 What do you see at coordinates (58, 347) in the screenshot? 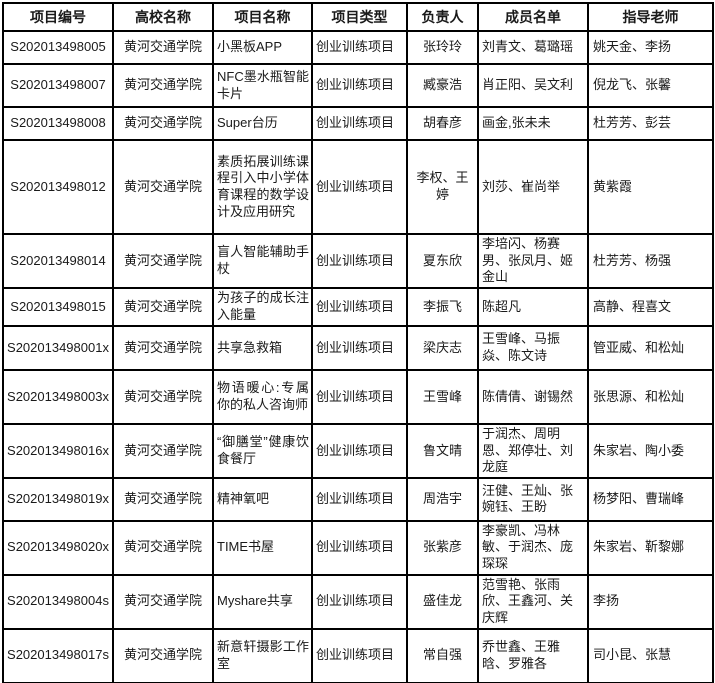
I see `cell-project-id: S202013498001x` at bounding box center [58, 347].